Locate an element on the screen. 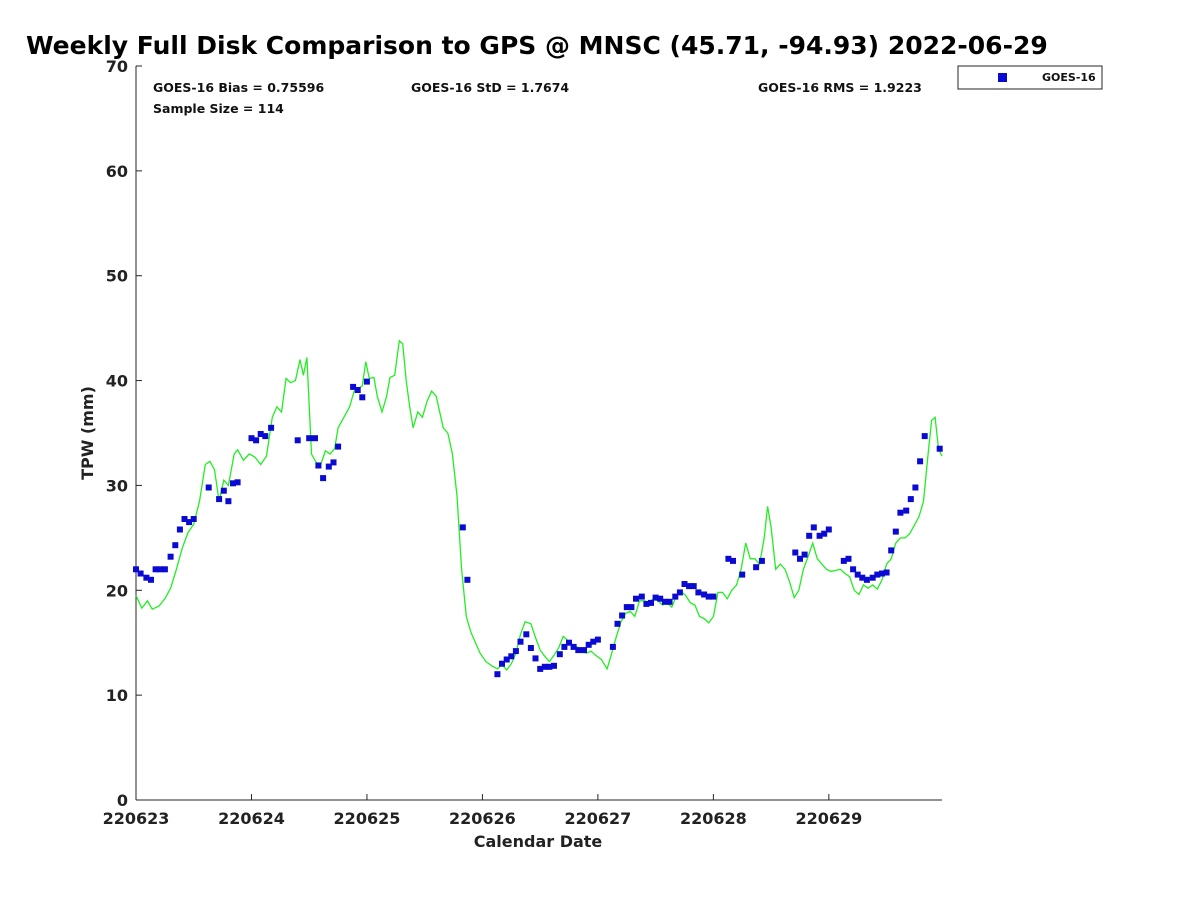  y-tick-label: 60 is located at coordinates (117, 171).